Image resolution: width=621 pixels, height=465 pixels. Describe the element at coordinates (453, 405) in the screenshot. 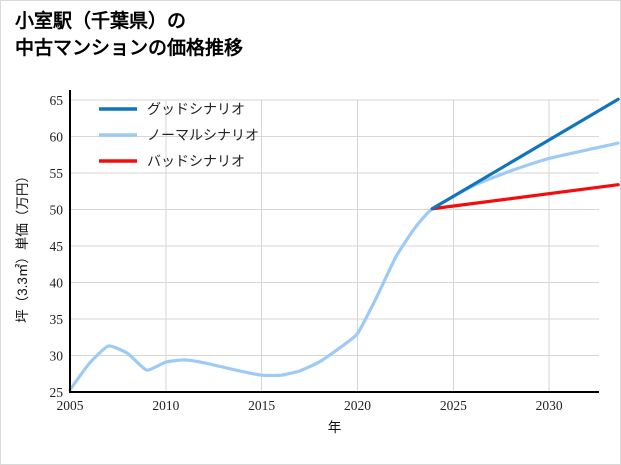

I see `x-tick-label: 2025` at that location.